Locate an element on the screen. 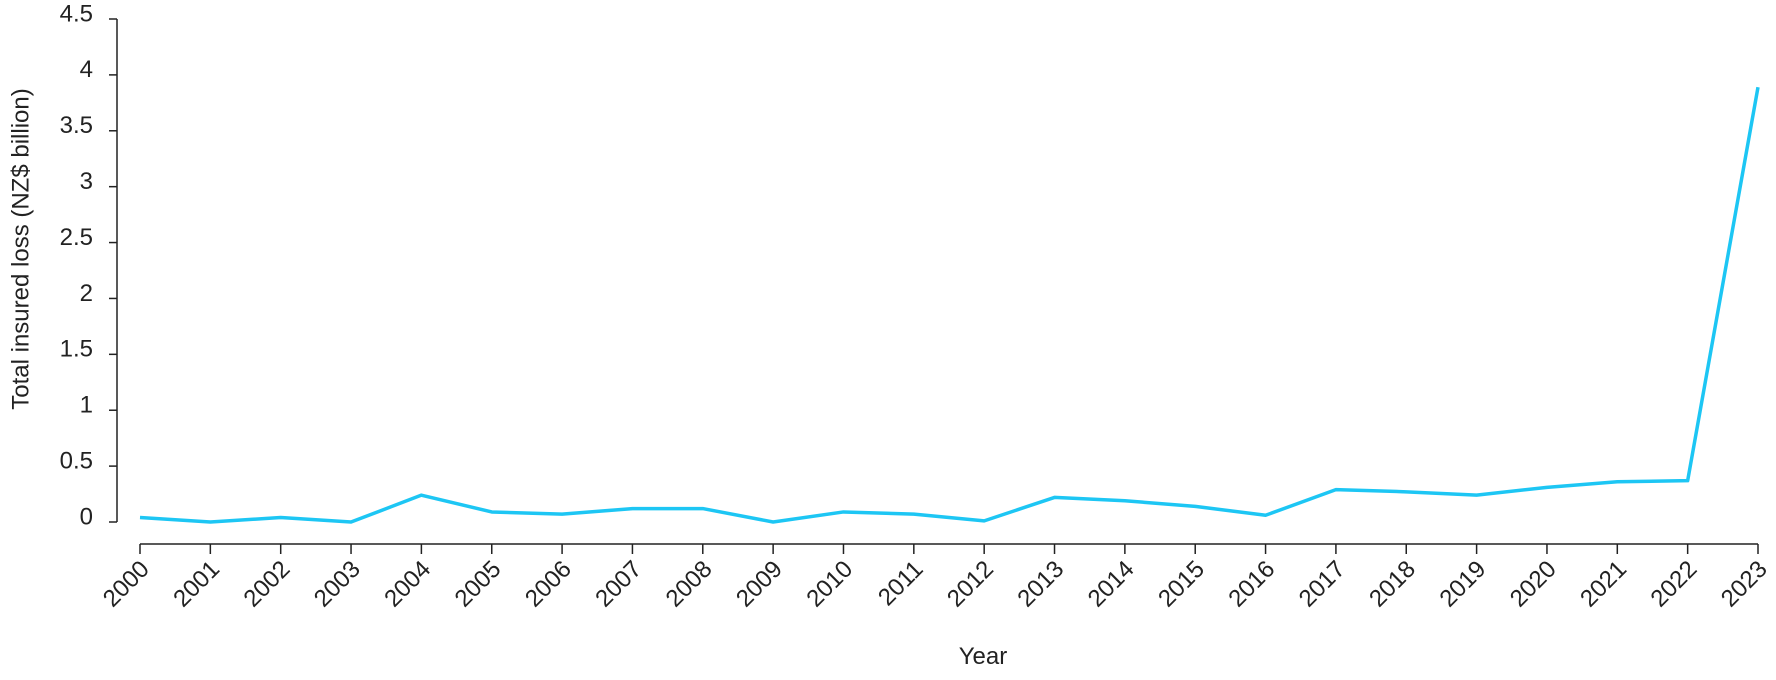 This screenshot has height=680, width=1776. y-tick-label: 2.5 is located at coordinates (76, 237).